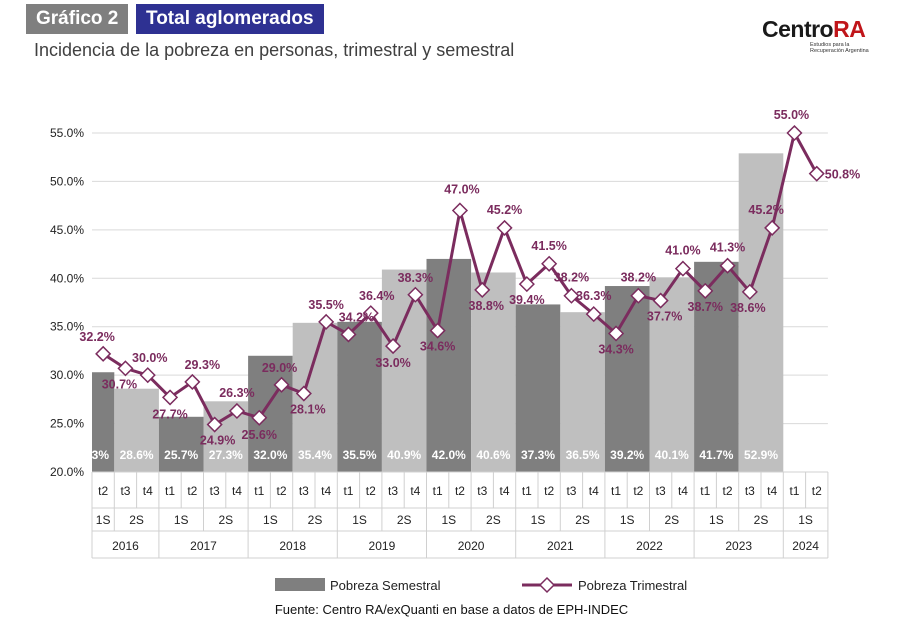 Image resolution: width=903 pixels, height=638 pixels. What do you see at coordinates (664, 317) in the screenshot?
I see `trimestral-point-label: 37.7%` at bounding box center [664, 317].